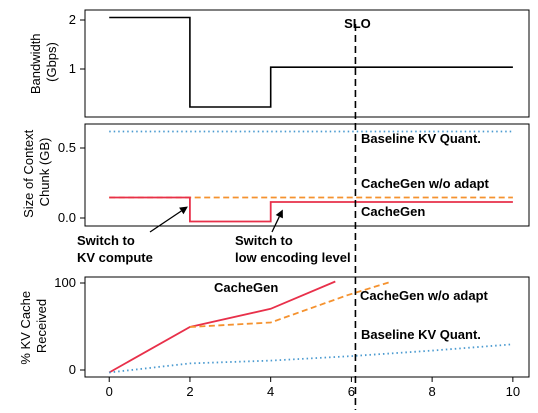  I want to click on annotation-arrowhead-low-encoding, so click(279, 214).